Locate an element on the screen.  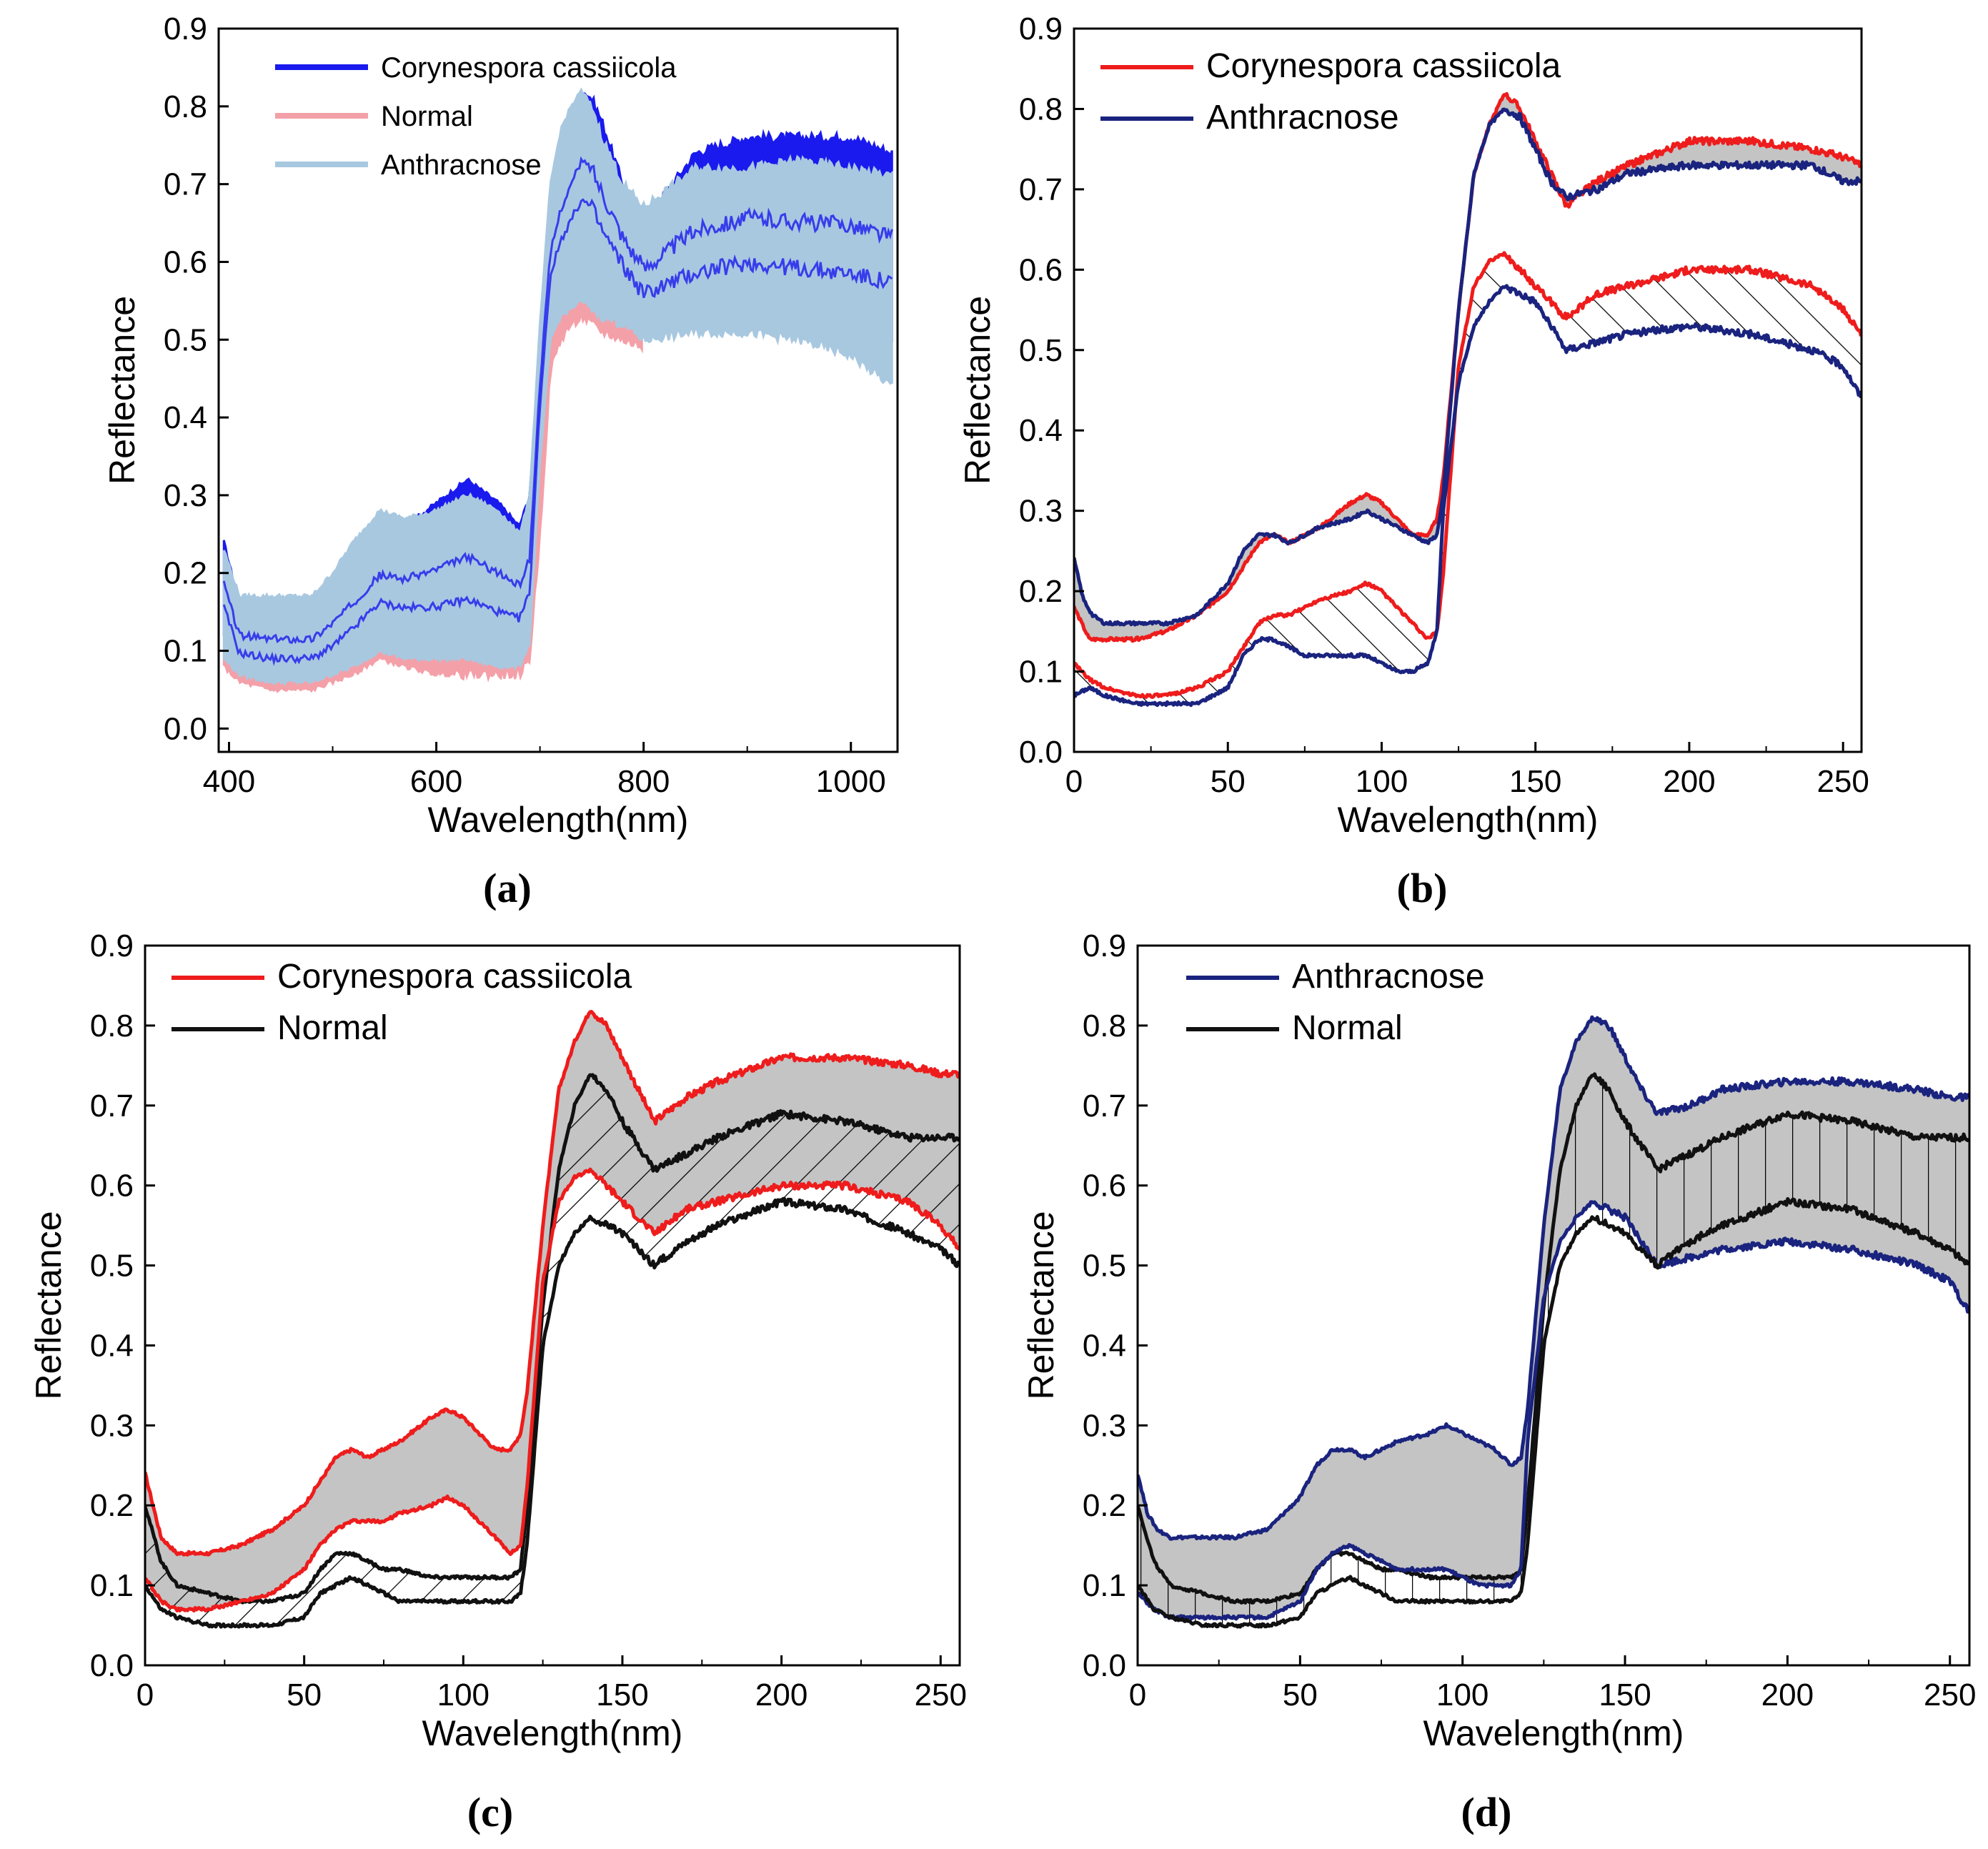
plot-area-a is located at coordinates (557, 390).